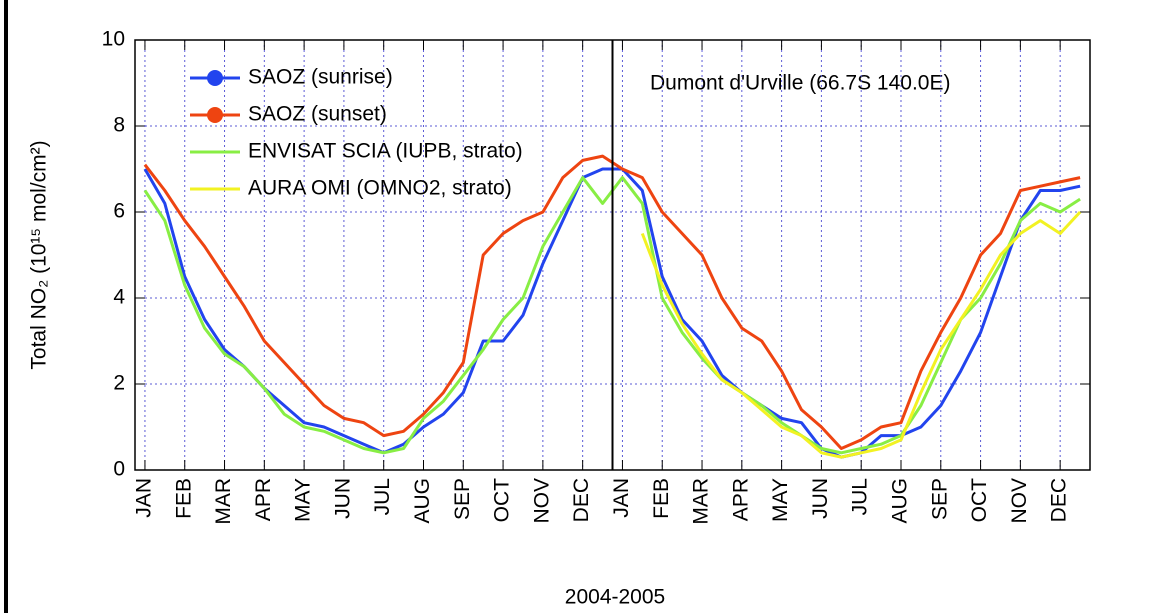  Describe the element at coordinates (800, 83) in the screenshot. I see `annotation: Dumont d'Urville (66.7S 140.0E)` at that location.